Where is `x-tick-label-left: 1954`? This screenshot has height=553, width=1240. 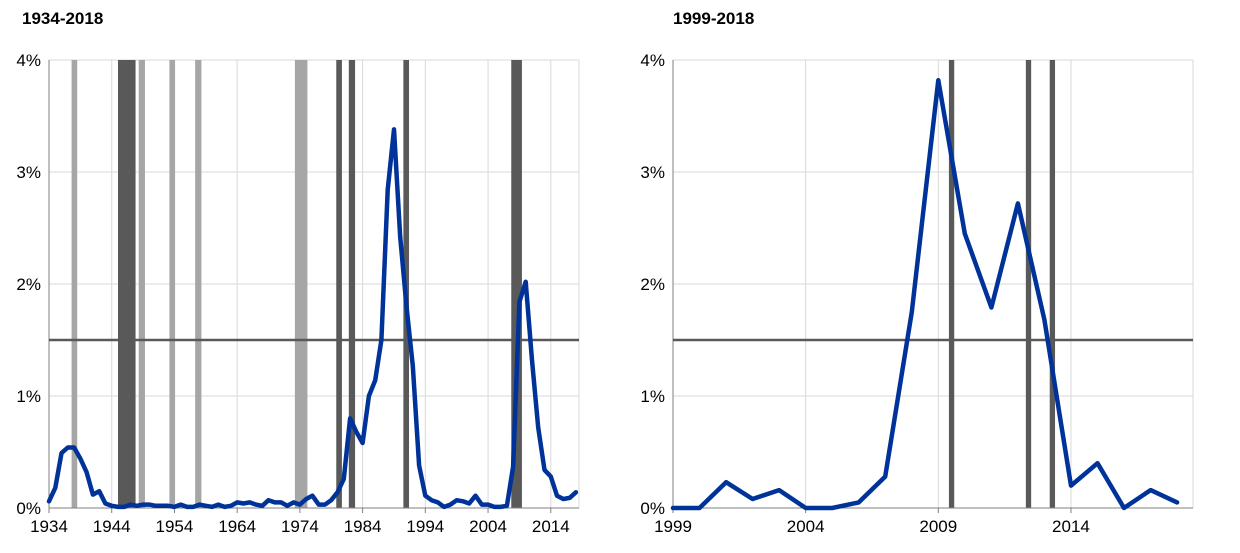 x-tick-label-left: 1954 is located at coordinates (175, 526).